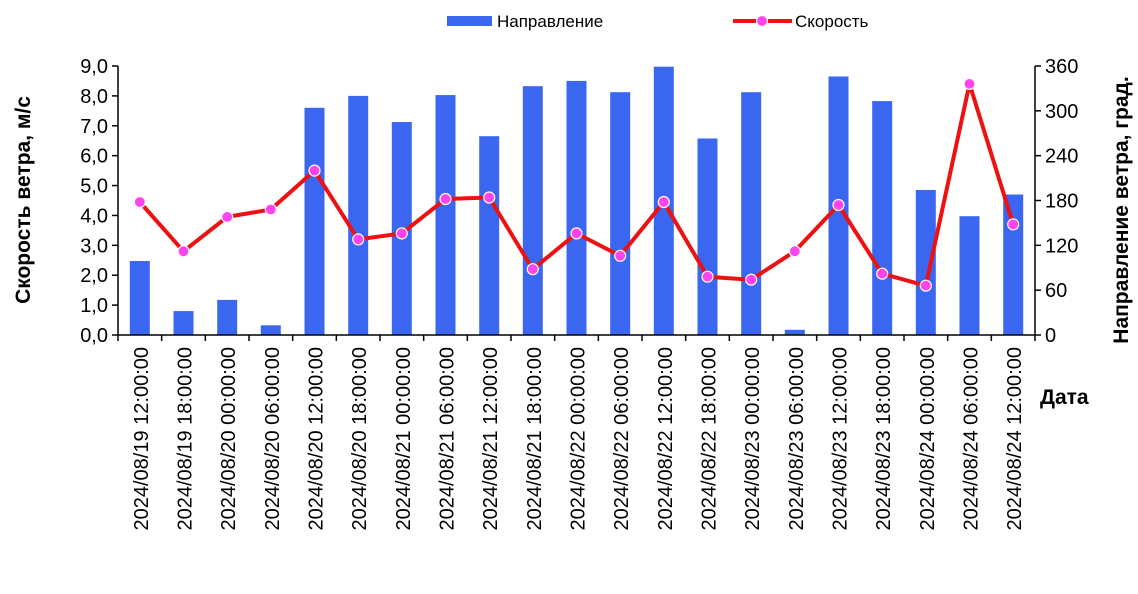  I want to click on legend-swatch-direction, so click(469, 21).